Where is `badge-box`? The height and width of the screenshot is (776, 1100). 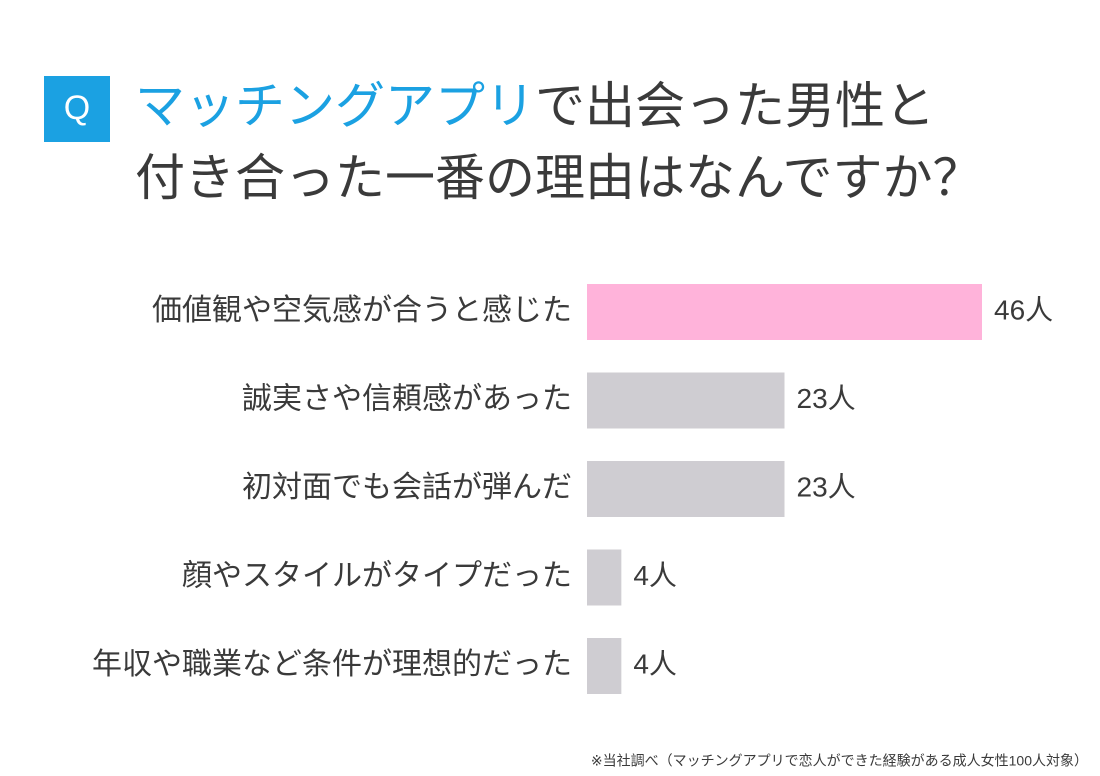 badge-box is located at coordinates (77, 109).